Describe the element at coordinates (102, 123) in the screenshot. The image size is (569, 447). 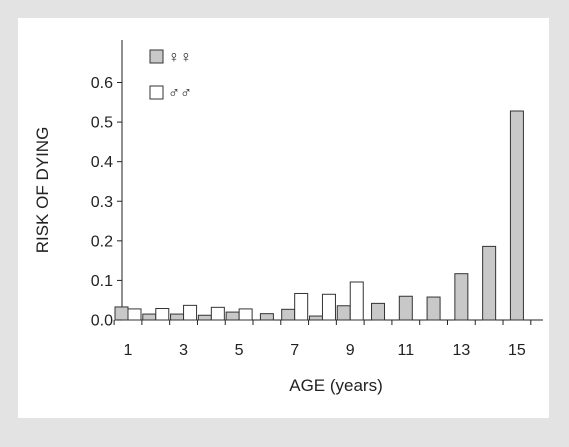
I see `y-tick-label: 0.5` at that location.